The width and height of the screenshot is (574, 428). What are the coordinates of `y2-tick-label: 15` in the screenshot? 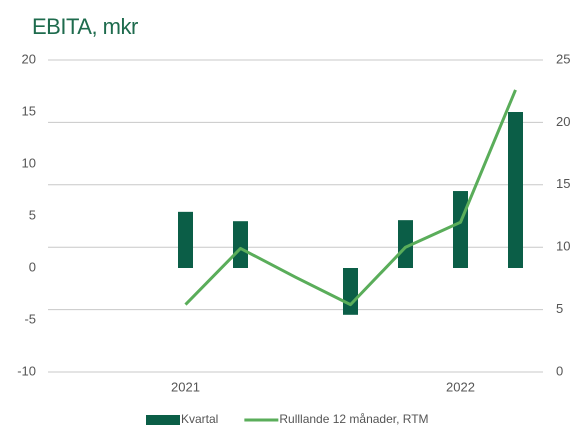 It's located at (563, 183).